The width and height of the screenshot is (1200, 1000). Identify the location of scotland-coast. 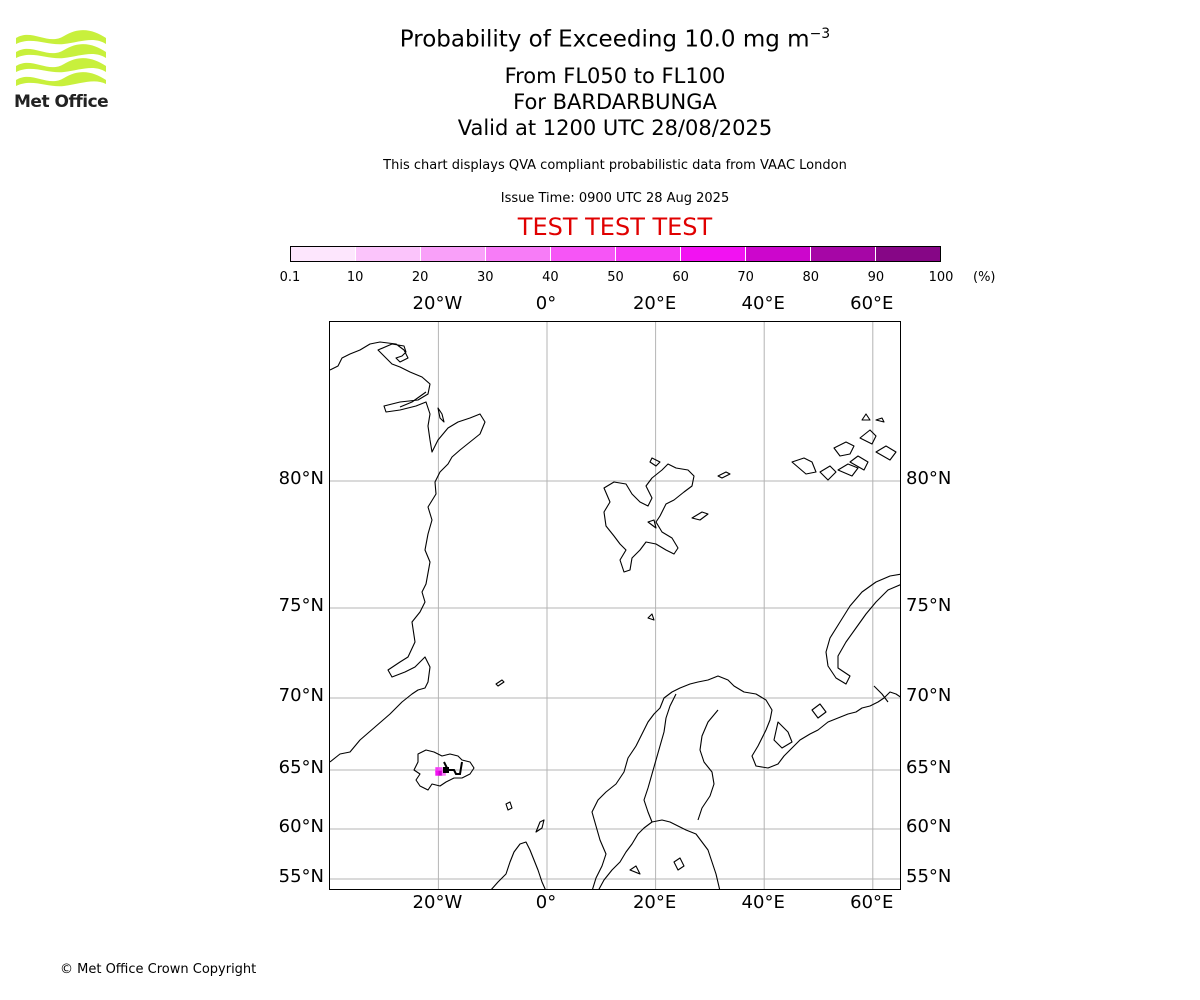
(518, 865).